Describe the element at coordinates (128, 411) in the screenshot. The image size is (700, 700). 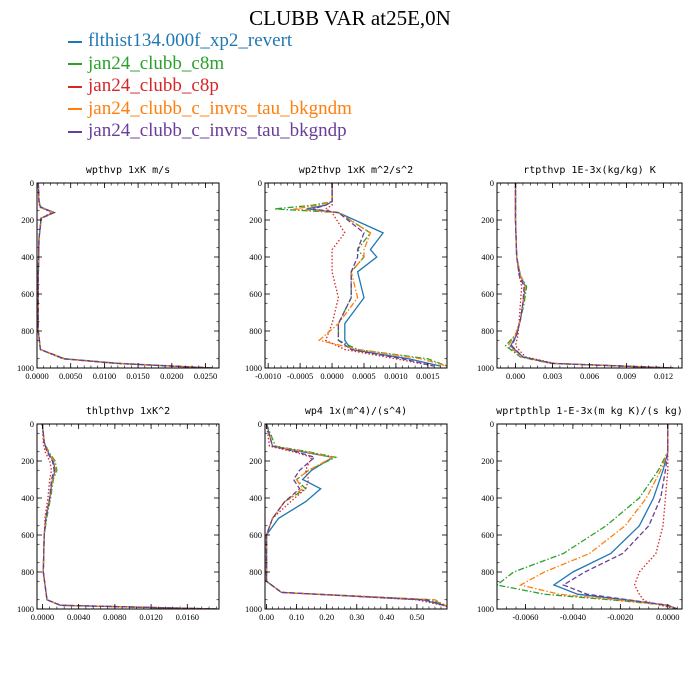
I see `panel-title: thlpthvp 1xK^2` at that location.